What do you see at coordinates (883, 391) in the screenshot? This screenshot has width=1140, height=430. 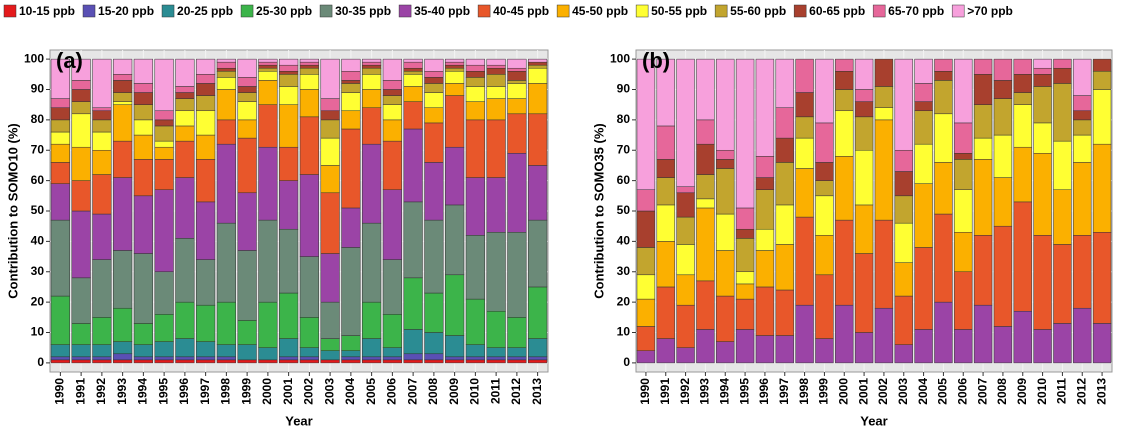 I see `x-tick-label: 2002` at bounding box center [883, 391].